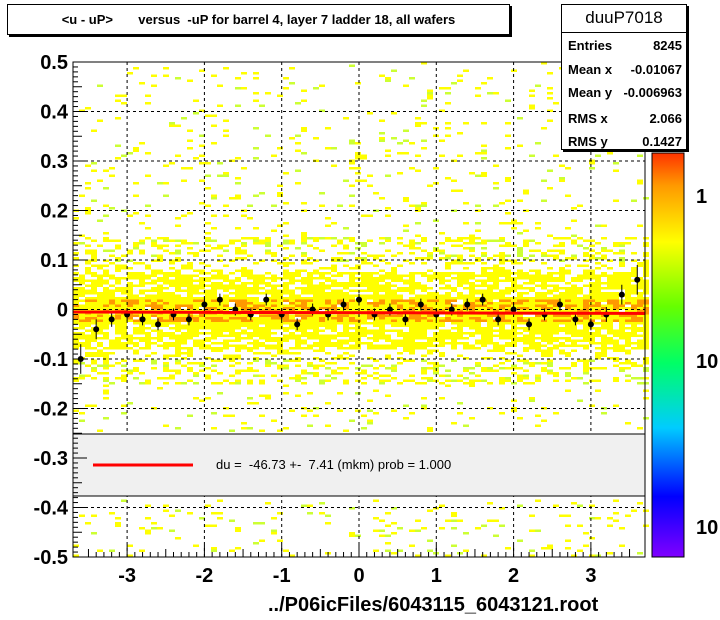 The height and width of the screenshot is (620, 720). I want to click on stats-value: -0.006963, so click(652, 92).